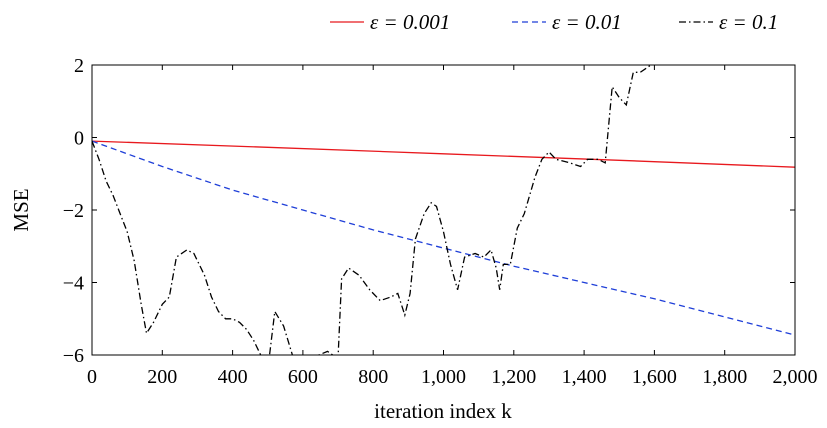  What do you see at coordinates (587, 22) in the screenshot?
I see `legend-label-2: ε = 0.01` at bounding box center [587, 22].